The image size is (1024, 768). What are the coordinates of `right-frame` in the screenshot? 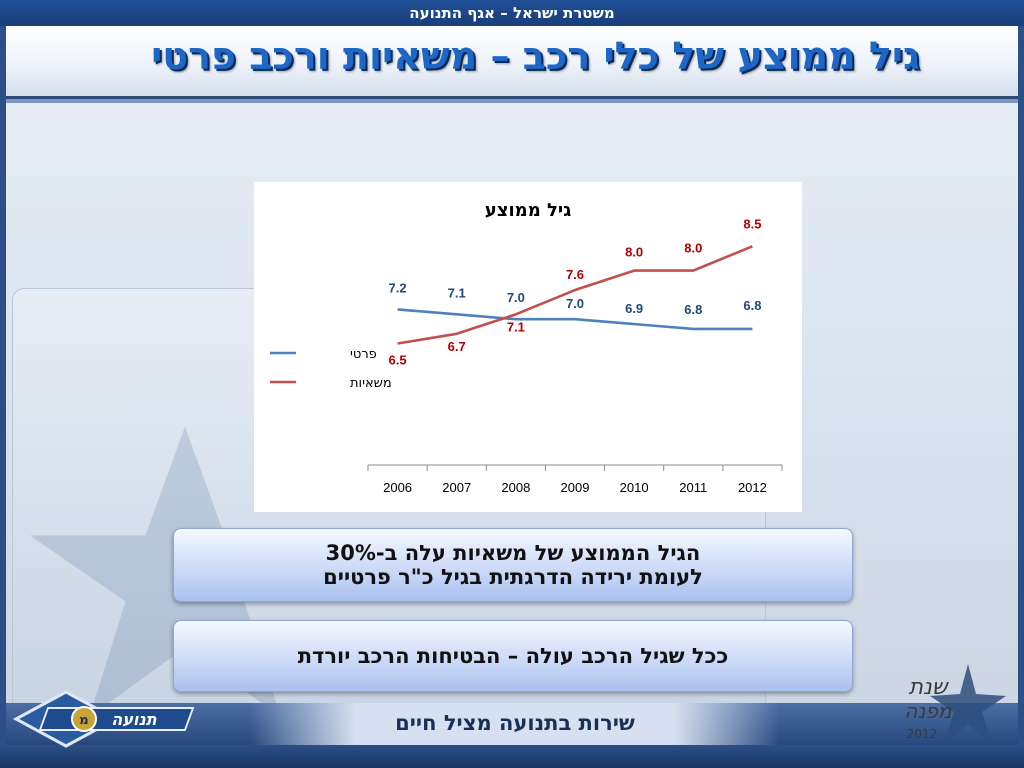 It's located at (1021, 397).